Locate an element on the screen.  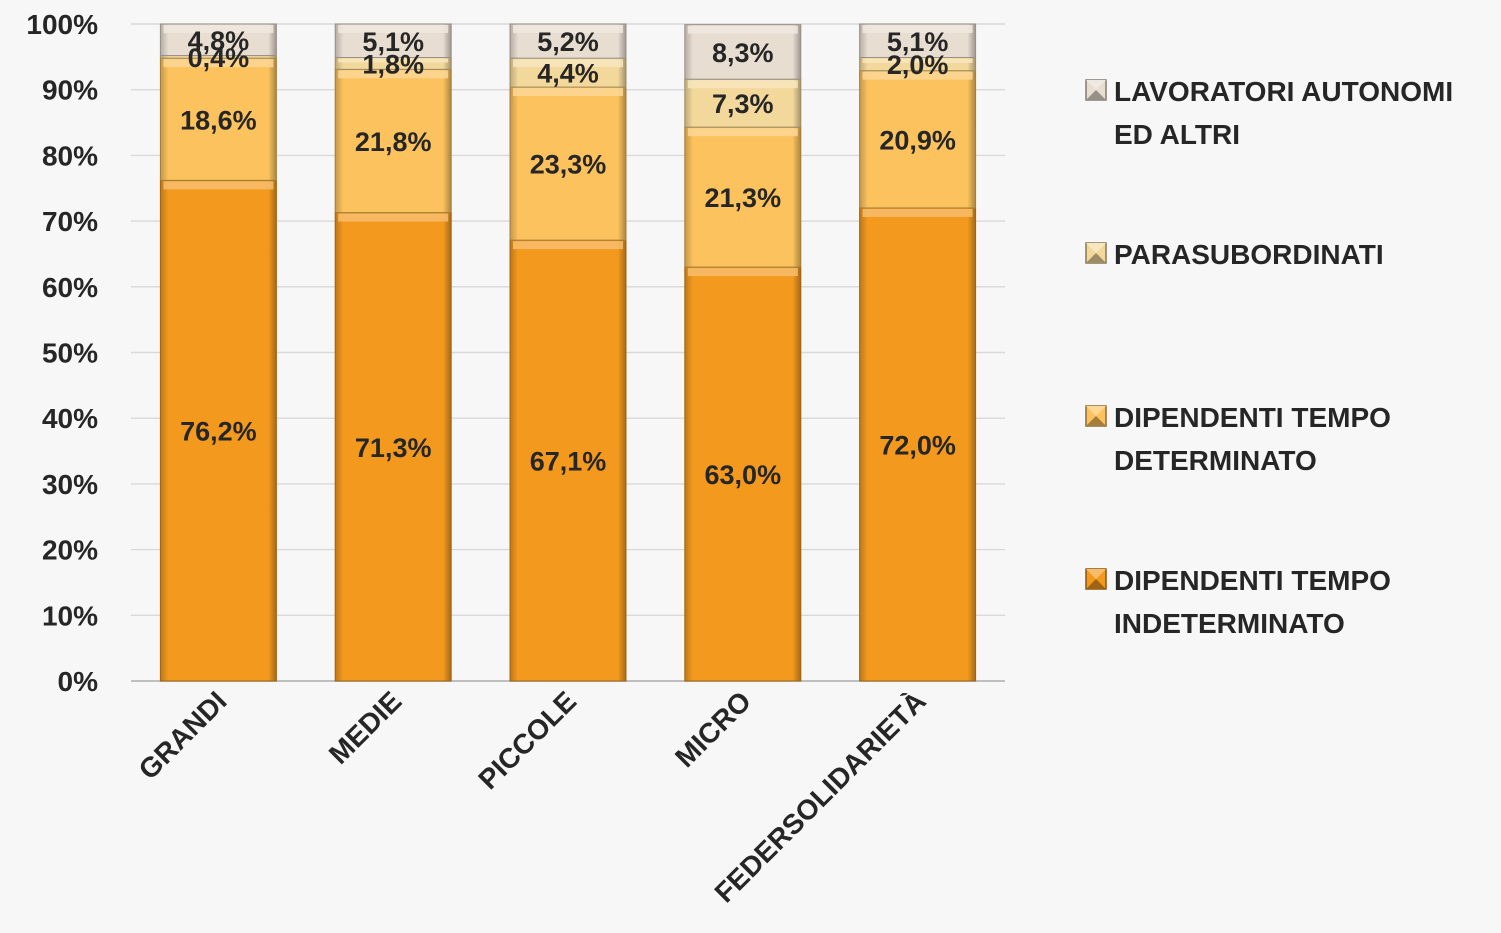
legend-label: INDETERMINATO is located at coordinates (1229, 623).